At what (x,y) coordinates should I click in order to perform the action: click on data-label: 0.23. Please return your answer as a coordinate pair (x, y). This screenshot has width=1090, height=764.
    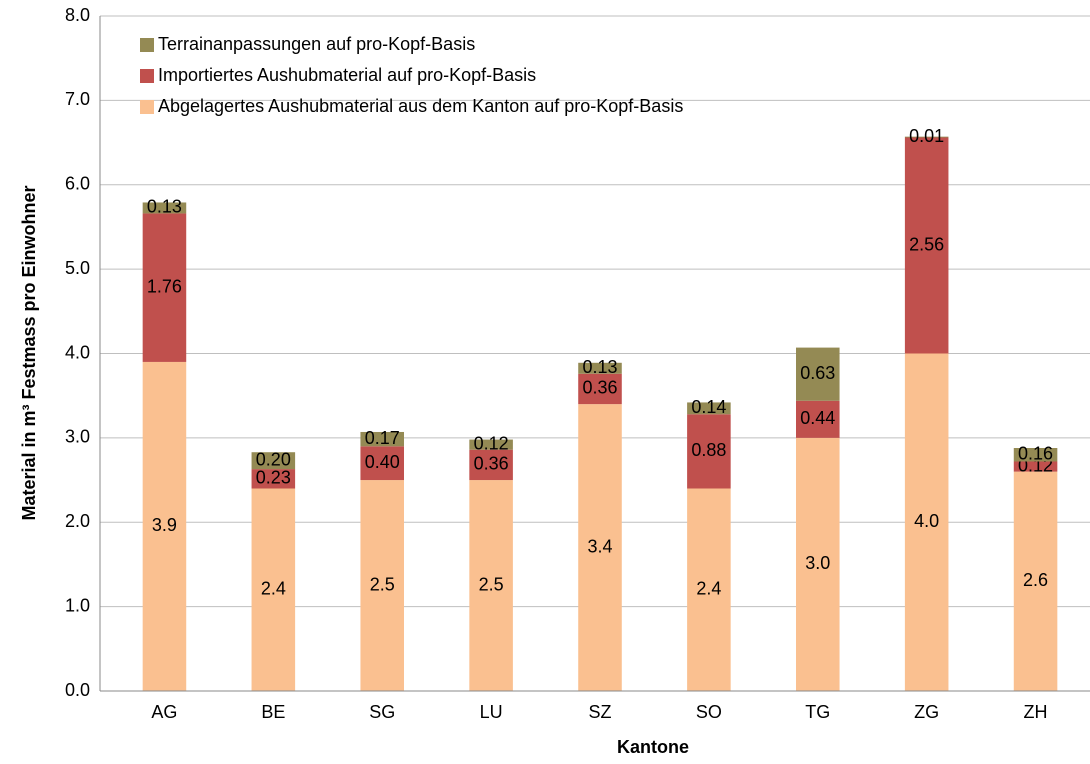
    Looking at the image, I should click on (273, 478).